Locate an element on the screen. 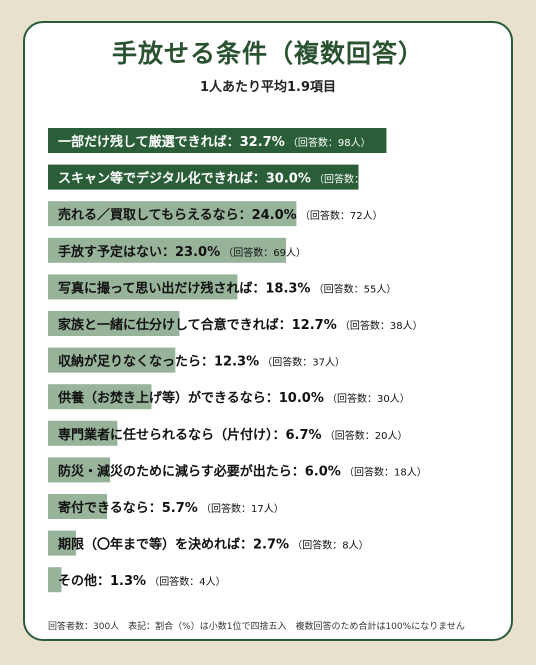 This screenshot has height=665, width=536. category-label-2: スキャン等でデジタル化できれば： is located at coordinates (162, 179).